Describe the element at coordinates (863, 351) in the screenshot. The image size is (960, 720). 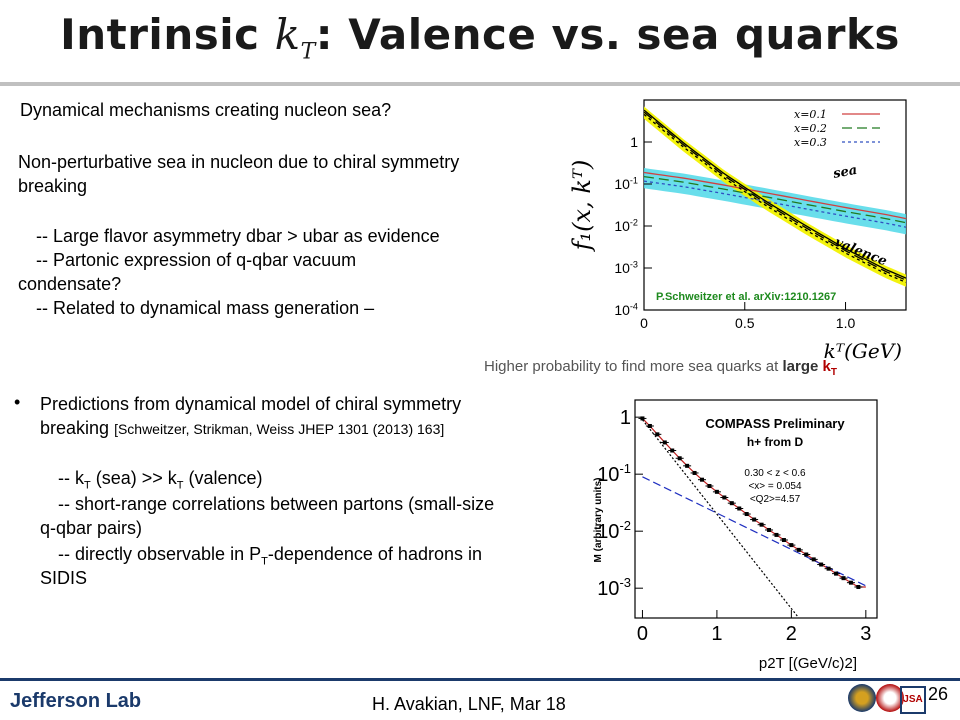
I see `x-axis-label: kᵀ(GeV)` at that location.